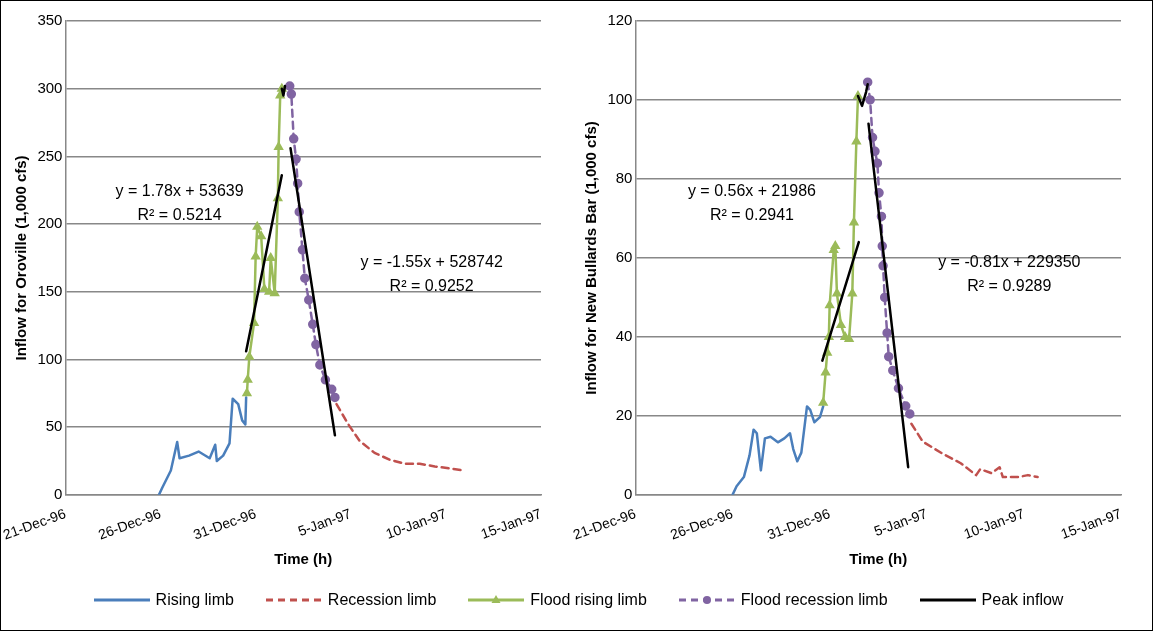 Image resolution: width=1153 pixels, height=631 pixels. I want to click on y-tick-label: 80, so click(624, 178).